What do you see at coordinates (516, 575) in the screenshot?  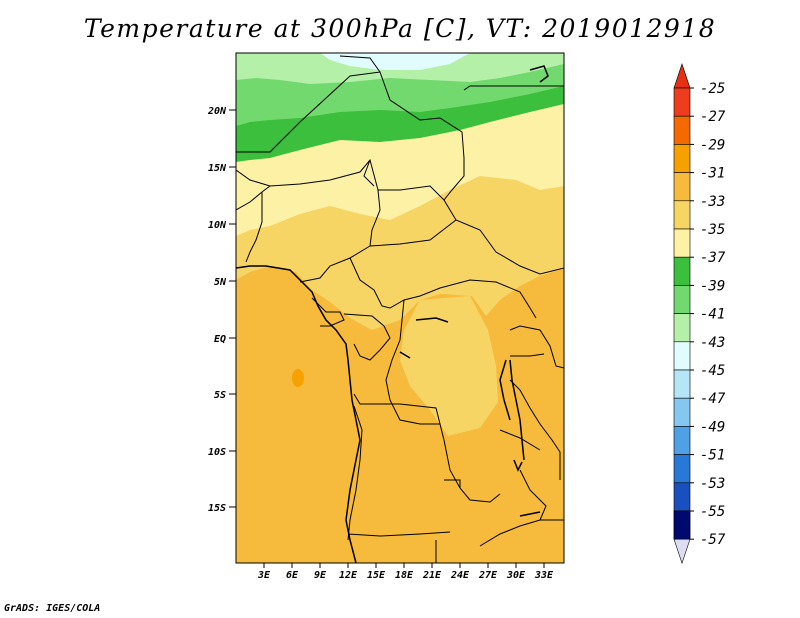 I see `lon-label: 30E` at bounding box center [516, 575].